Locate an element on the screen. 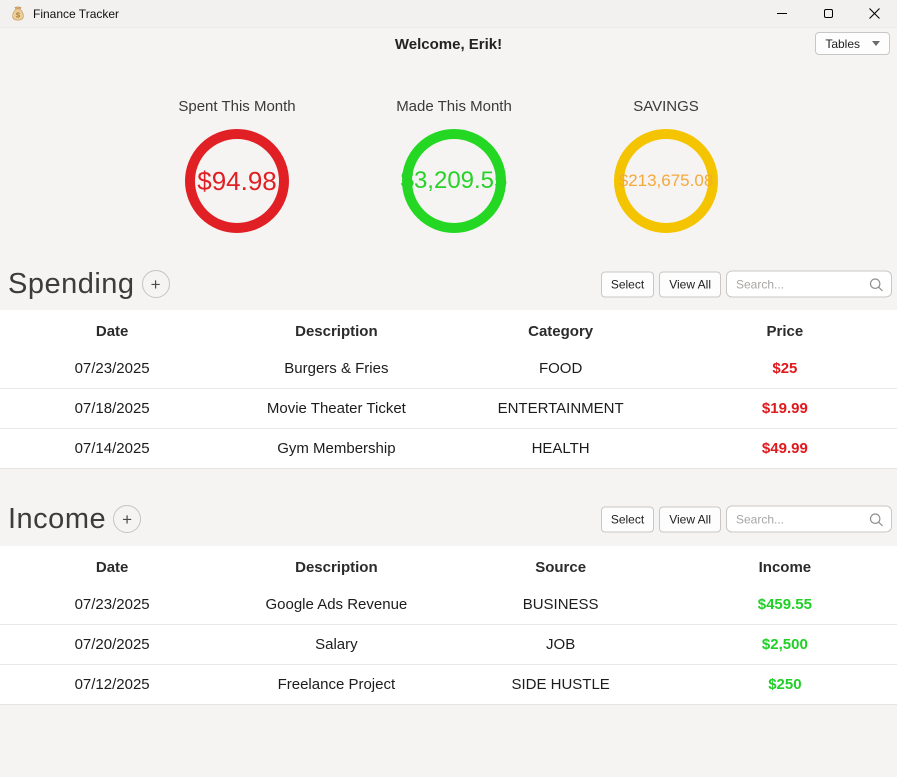 This screenshot has height=777, width=897. stat-label: SAVINGS is located at coordinates (666, 106).